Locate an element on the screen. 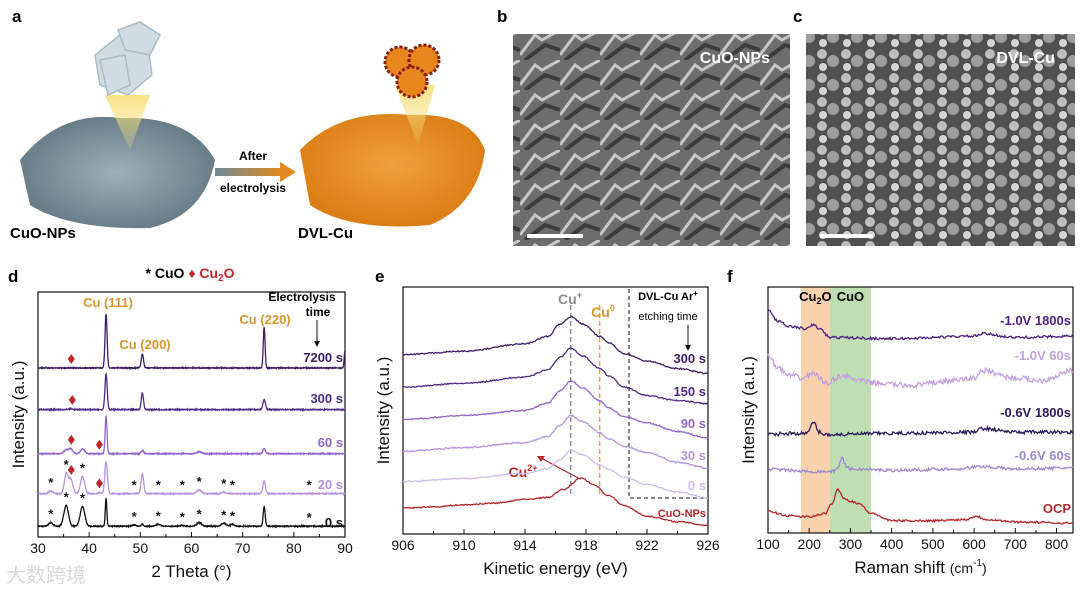 Image resolution: width=1080 pixels, height=595 pixels. diamond-icon: ♦ is located at coordinates (191, 273).